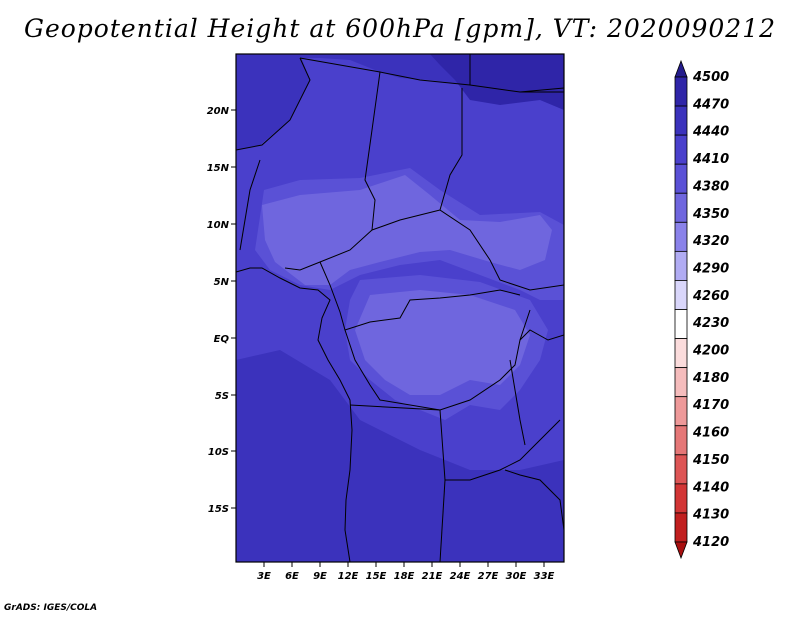  What do you see at coordinates (710, 378) in the screenshot?
I see `colorbar-label: 4180` at bounding box center [710, 378].